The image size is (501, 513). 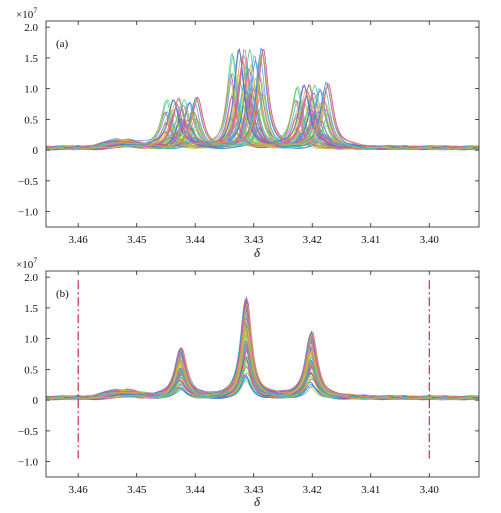 What do you see at coordinates (62, 44) in the screenshot?
I see `panel-label: (a)` at bounding box center [62, 44].